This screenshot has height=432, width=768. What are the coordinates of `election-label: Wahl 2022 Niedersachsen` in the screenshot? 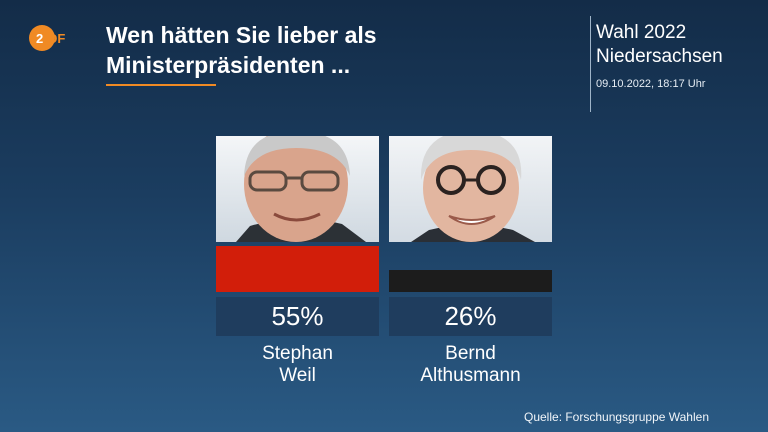 It's located at (659, 45).